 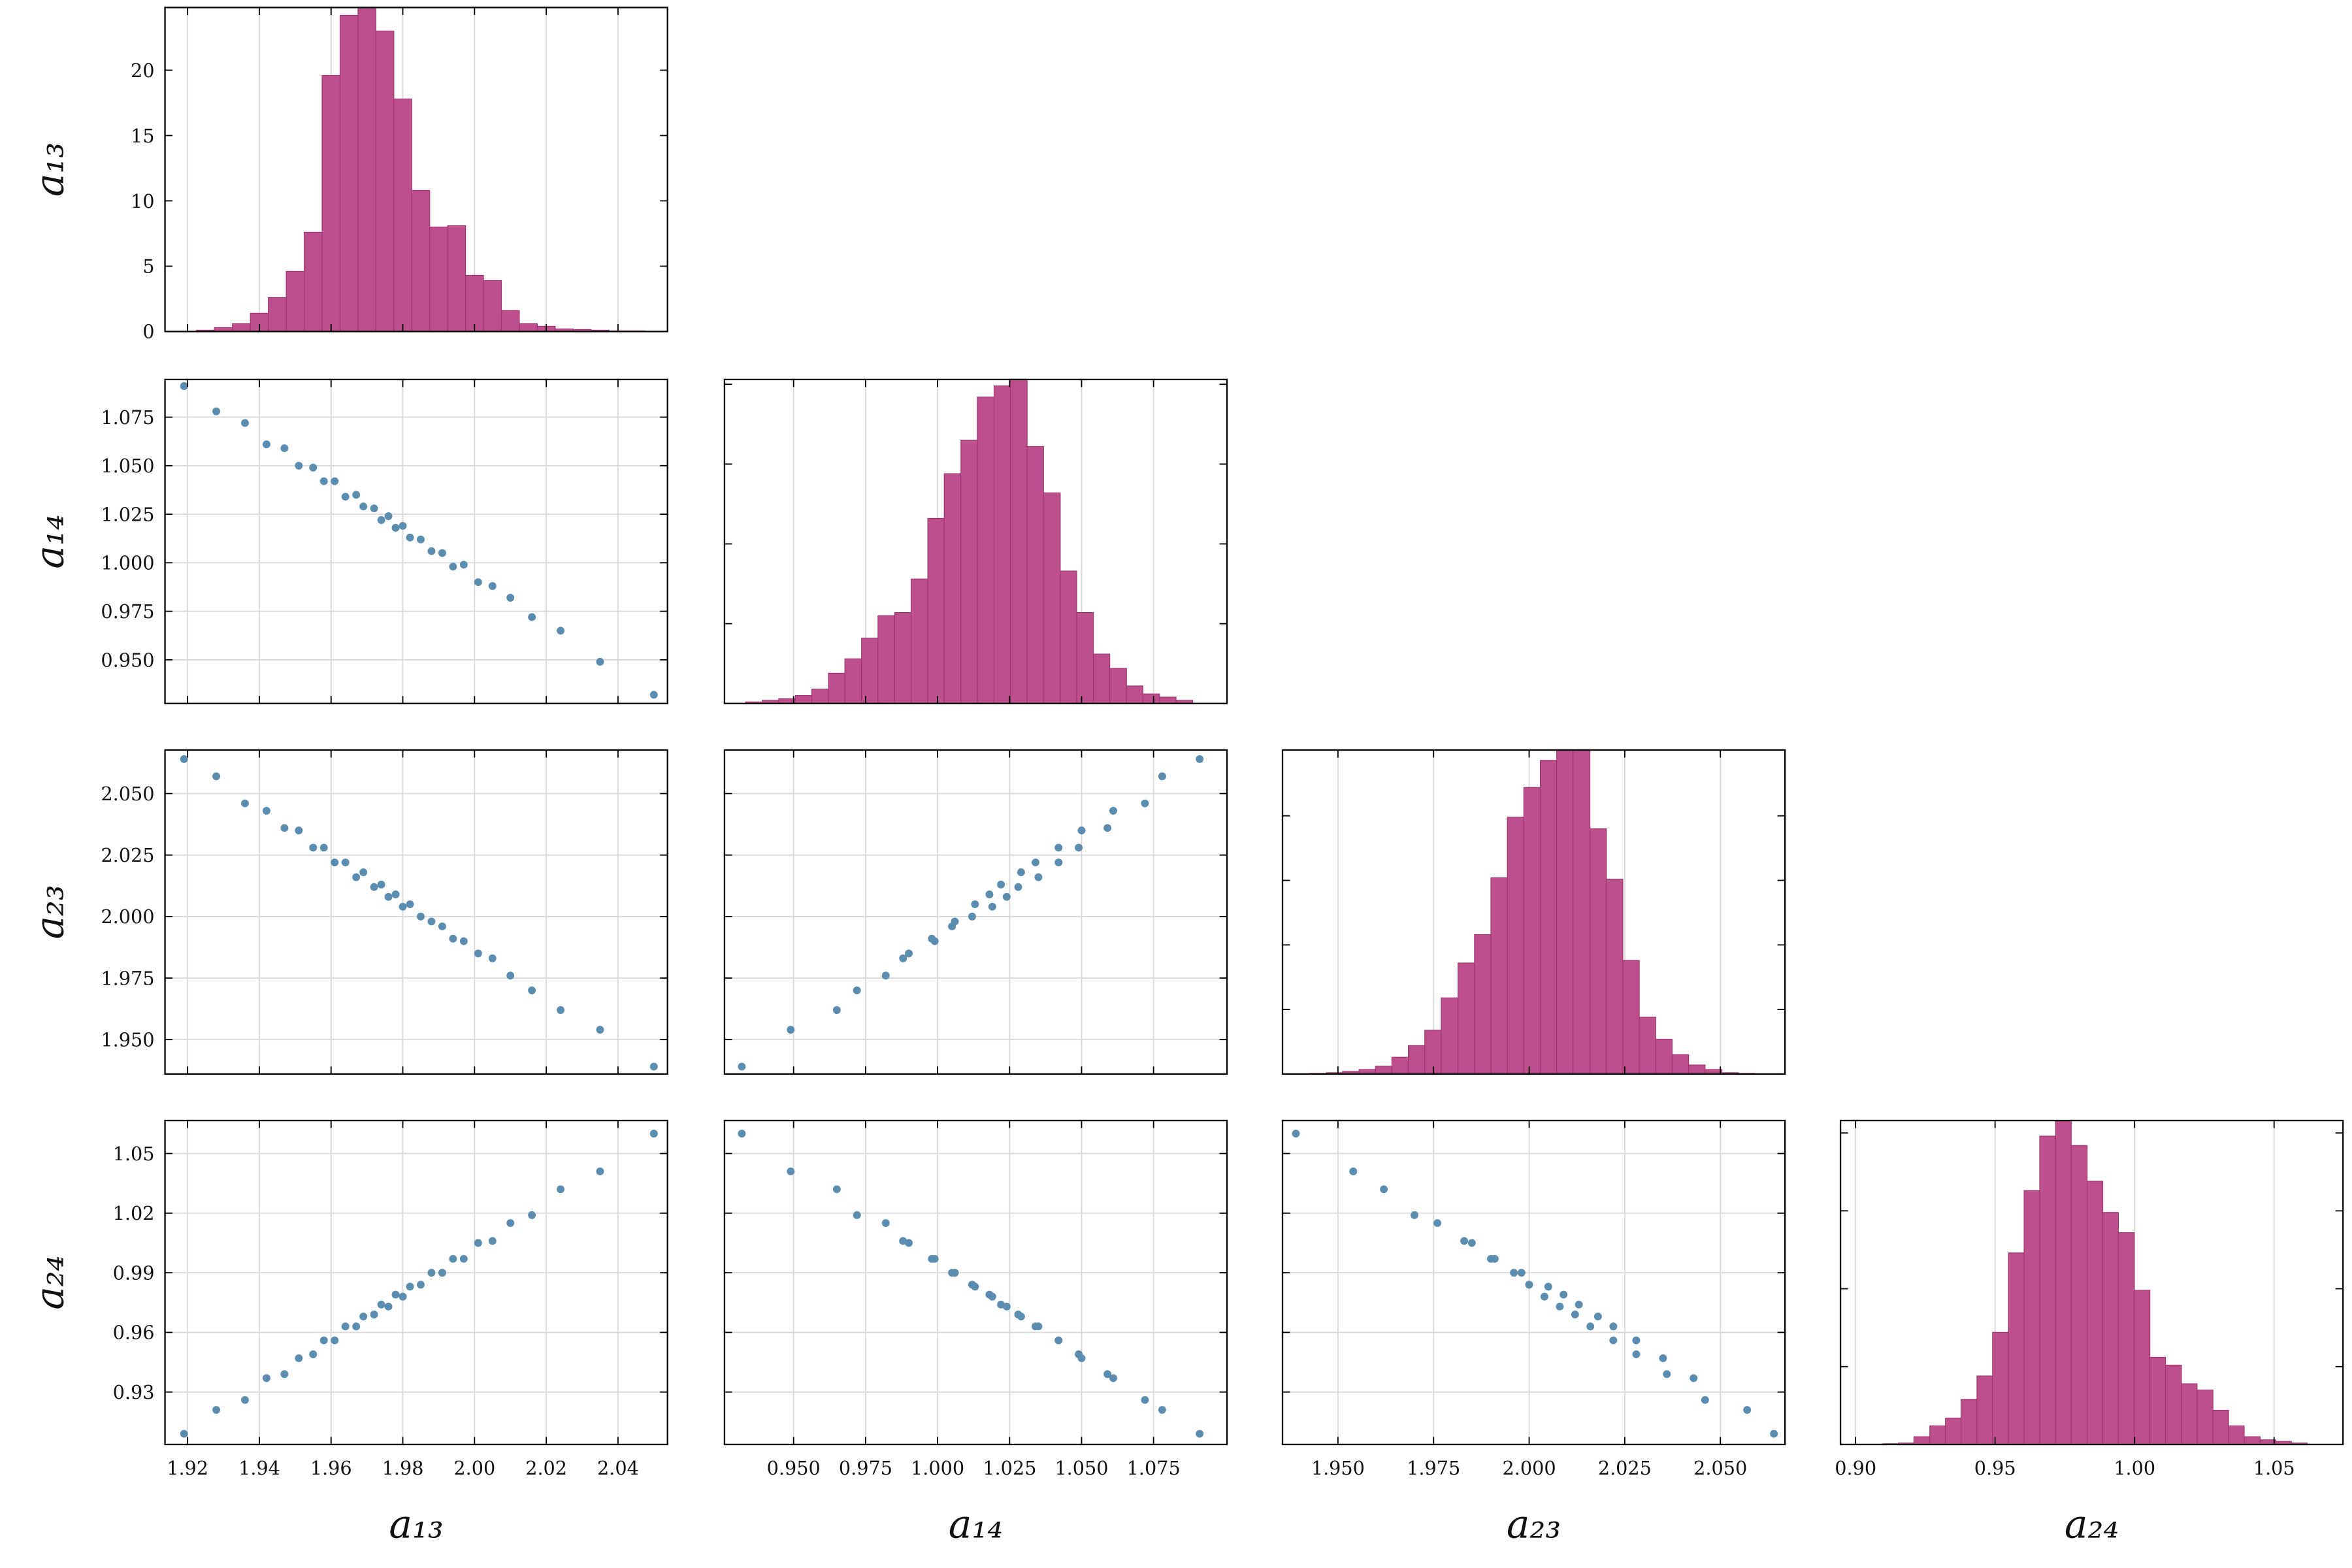 What do you see at coordinates (1338, 1468) in the screenshot?
I see `x-tick-label: 1.950` at bounding box center [1338, 1468].